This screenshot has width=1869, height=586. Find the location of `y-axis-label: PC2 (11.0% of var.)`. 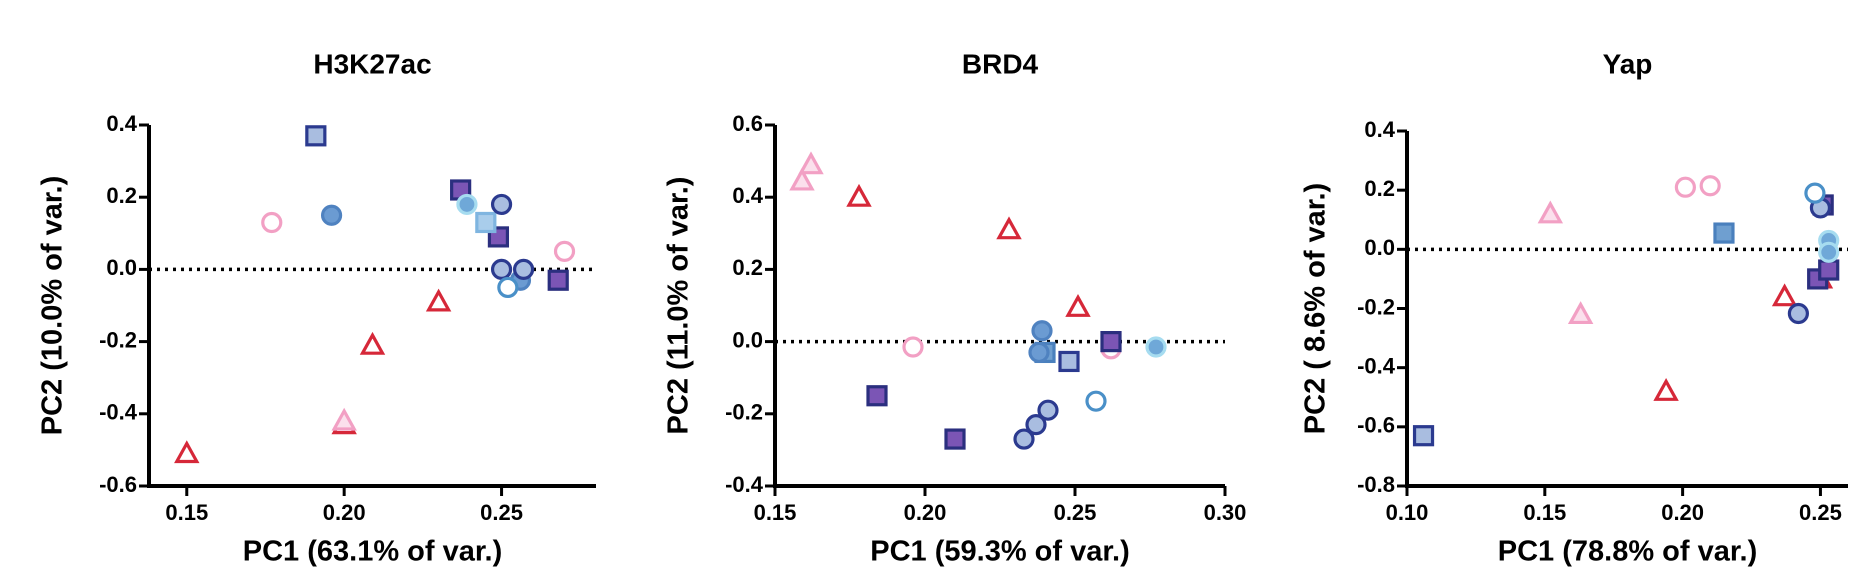

y-axis-label: PC2 (11.0% of var.) is located at coordinates (679, 306).